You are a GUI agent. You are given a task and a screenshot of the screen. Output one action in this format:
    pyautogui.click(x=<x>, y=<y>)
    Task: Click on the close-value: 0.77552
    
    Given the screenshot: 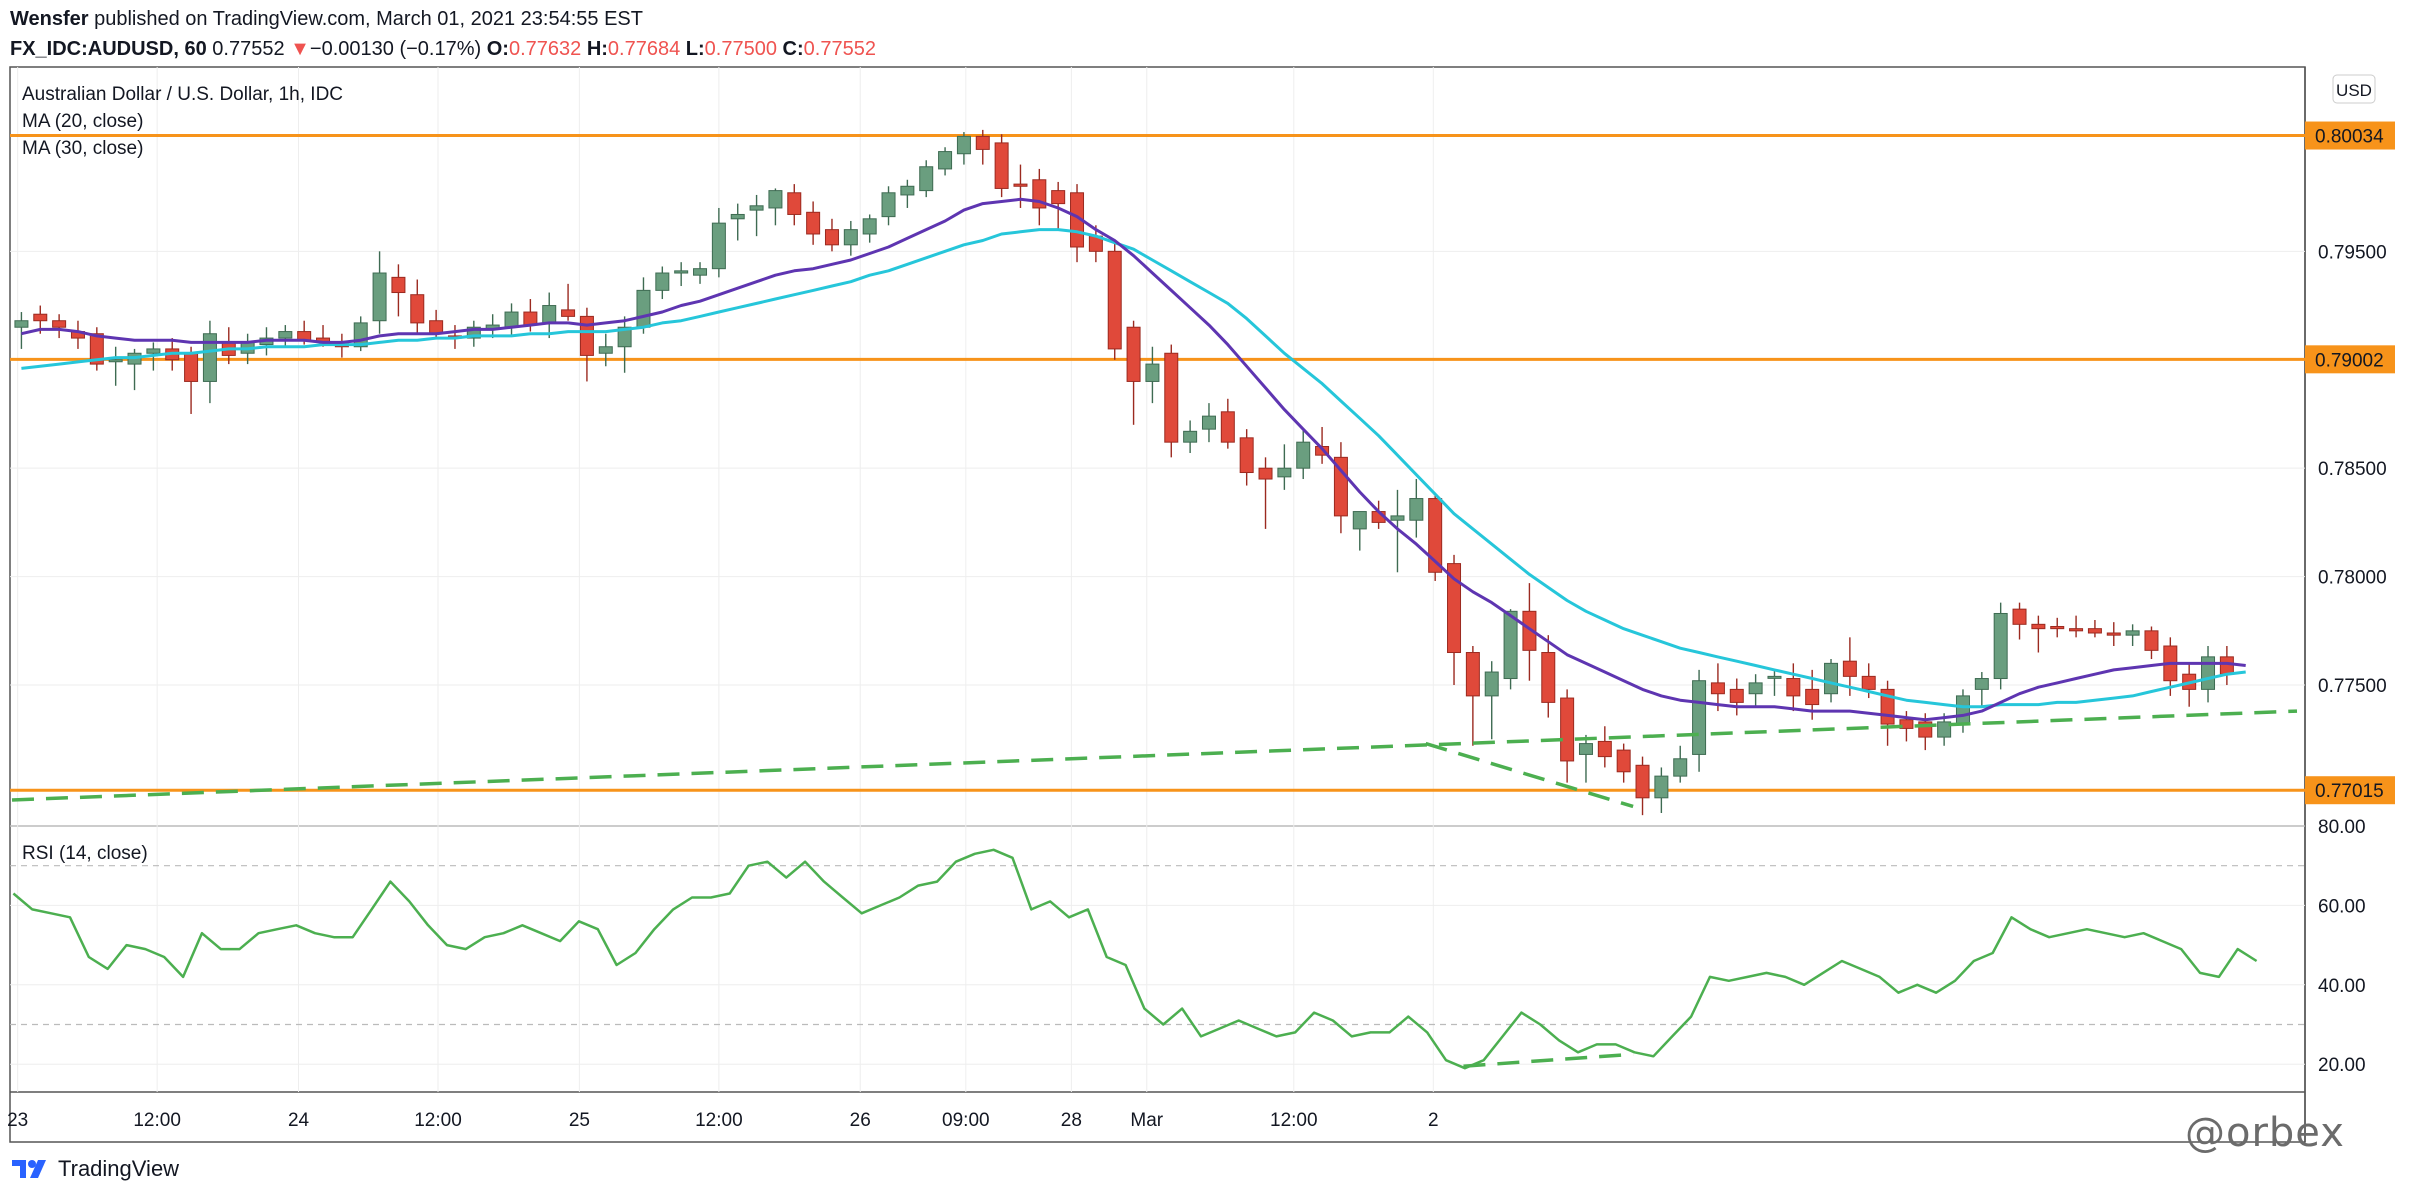 What is the action you would take?
    pyautogui.click(x=839, y=49)
    